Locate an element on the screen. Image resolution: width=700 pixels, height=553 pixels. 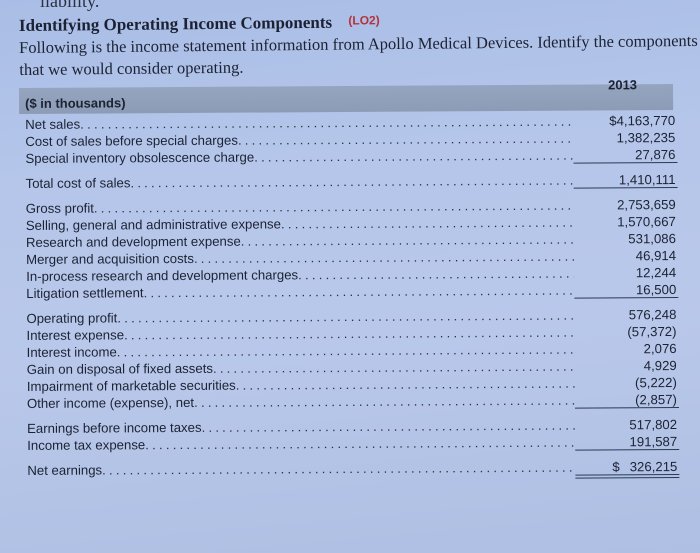
row-label: Earnings before income taxes is located at coordinates (114, 427).